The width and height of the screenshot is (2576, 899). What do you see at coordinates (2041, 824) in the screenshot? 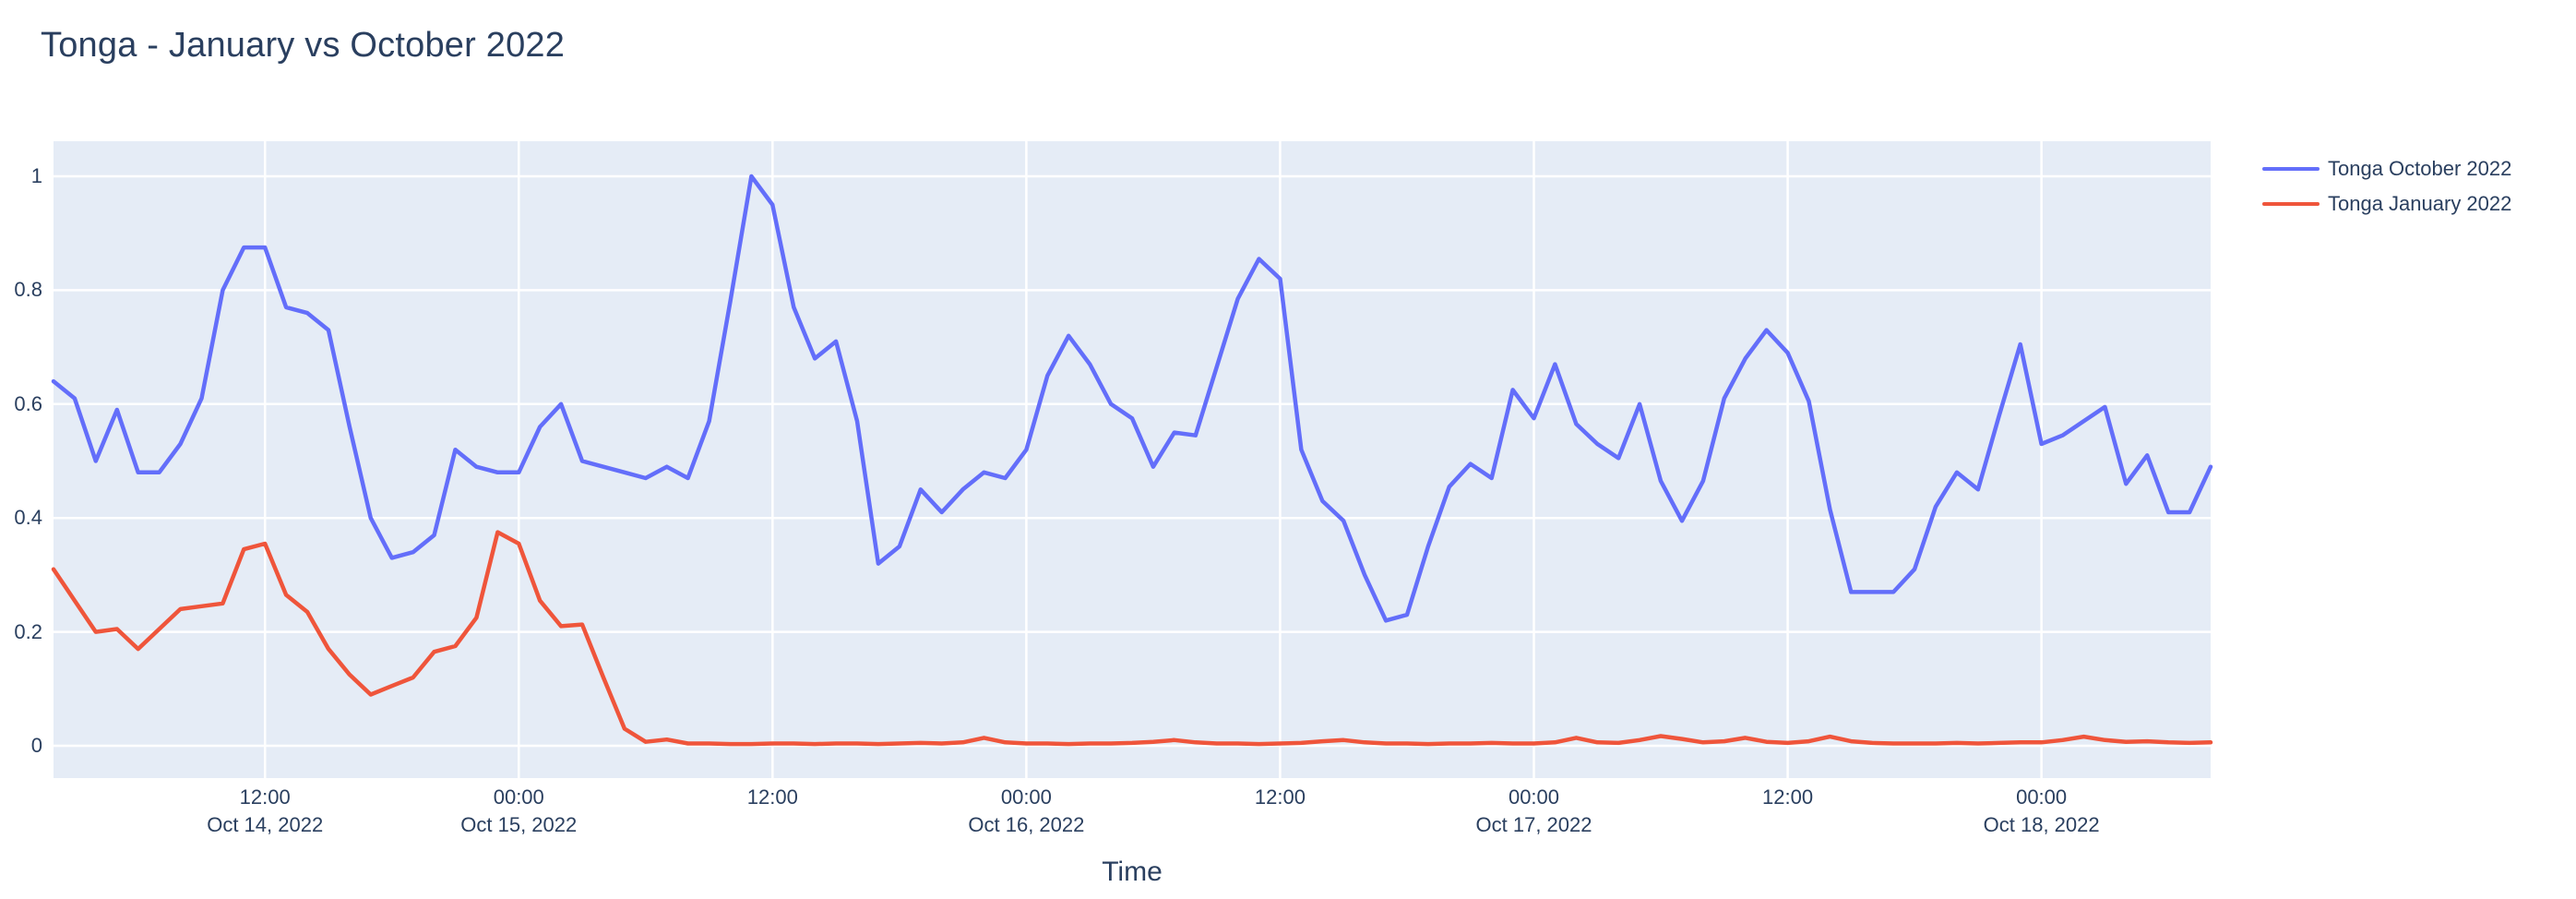
I see `x-tick-date: Oct 18, 2022` at bounding box center [2041, 824].